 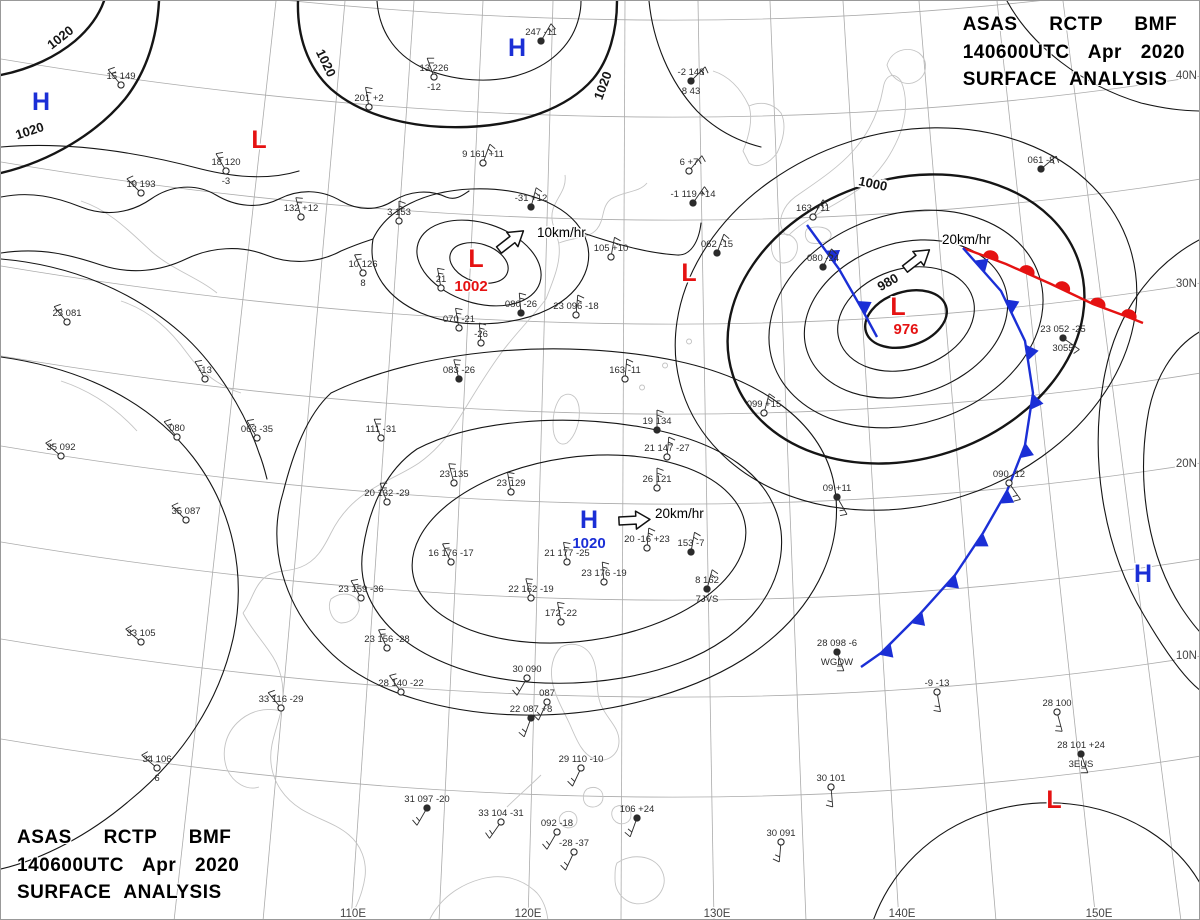 I want to click on station-plot: 31 097 -20, so click(x=427, y=810).